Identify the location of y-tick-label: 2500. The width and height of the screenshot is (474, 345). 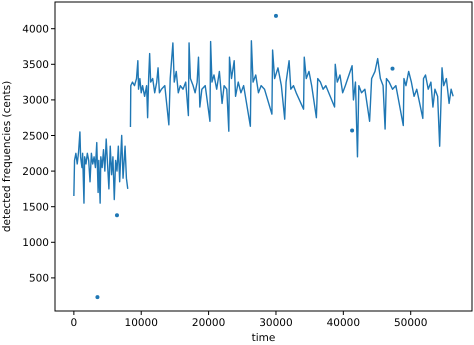
(35, 136).